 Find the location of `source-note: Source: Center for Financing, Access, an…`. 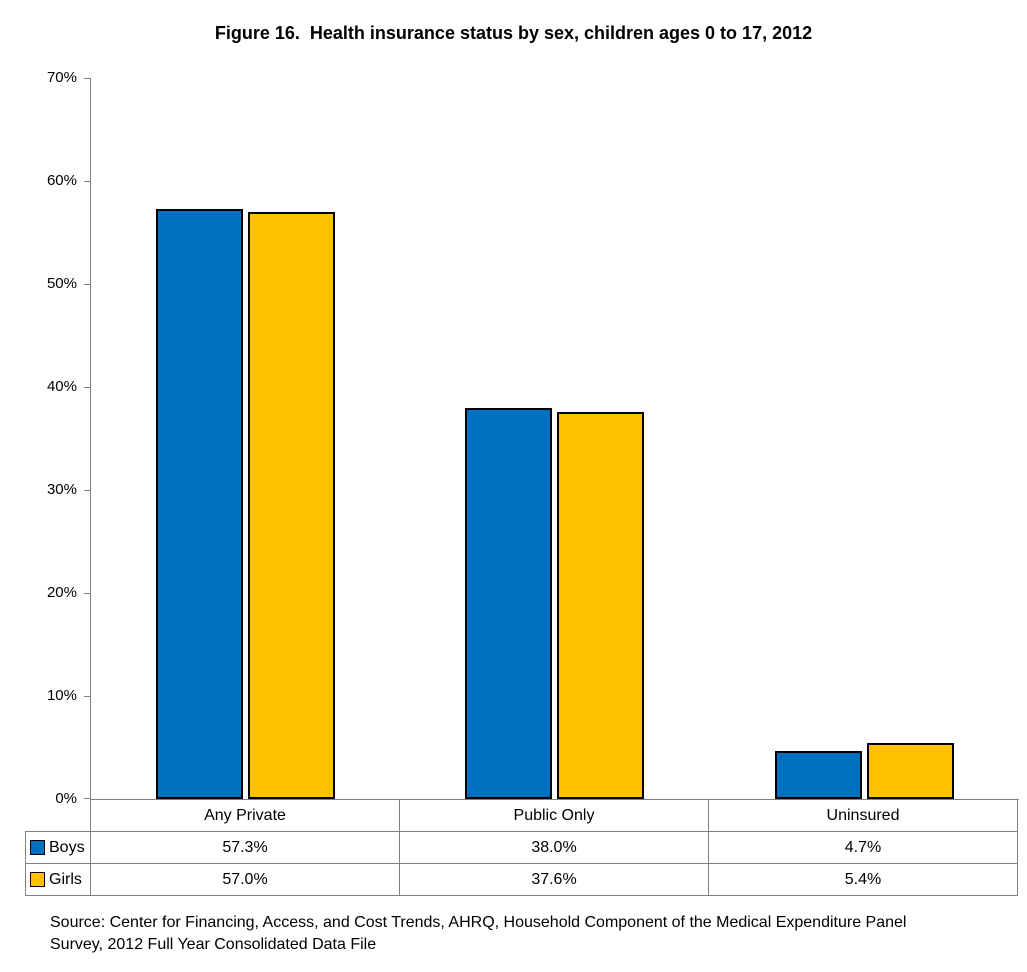

source-note: Source: Center for Financing, Access, an… is located at coordinates (478, 934).